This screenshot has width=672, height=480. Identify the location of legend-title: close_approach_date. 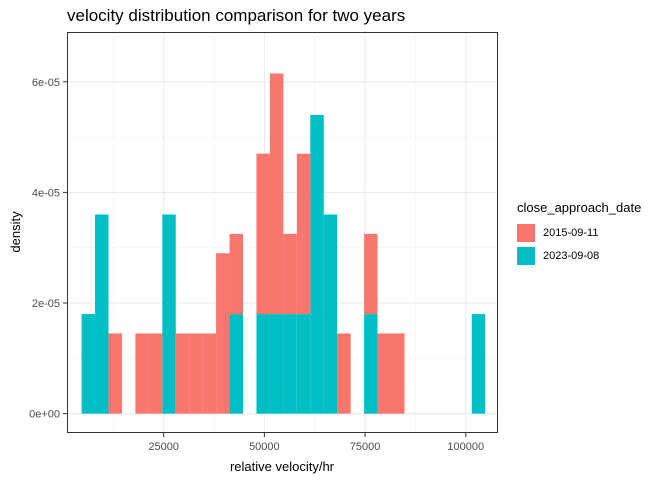
(579, 207).